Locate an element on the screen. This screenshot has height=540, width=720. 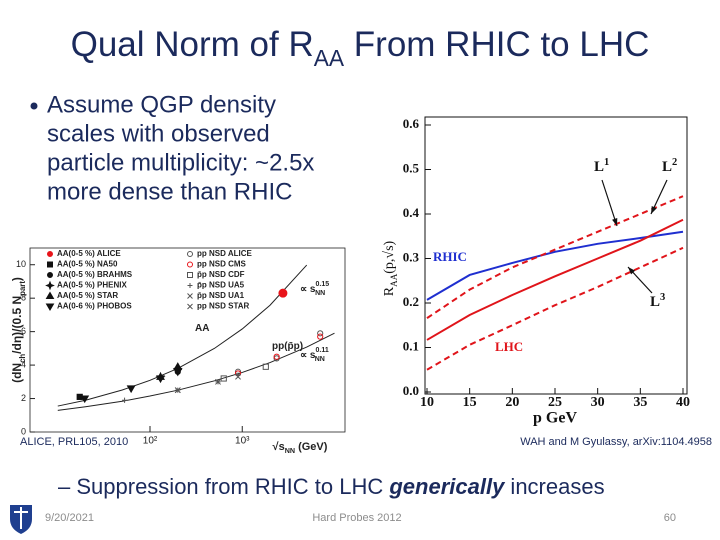
y-tick-label: 0.5 is located at coordinates (411, 167).